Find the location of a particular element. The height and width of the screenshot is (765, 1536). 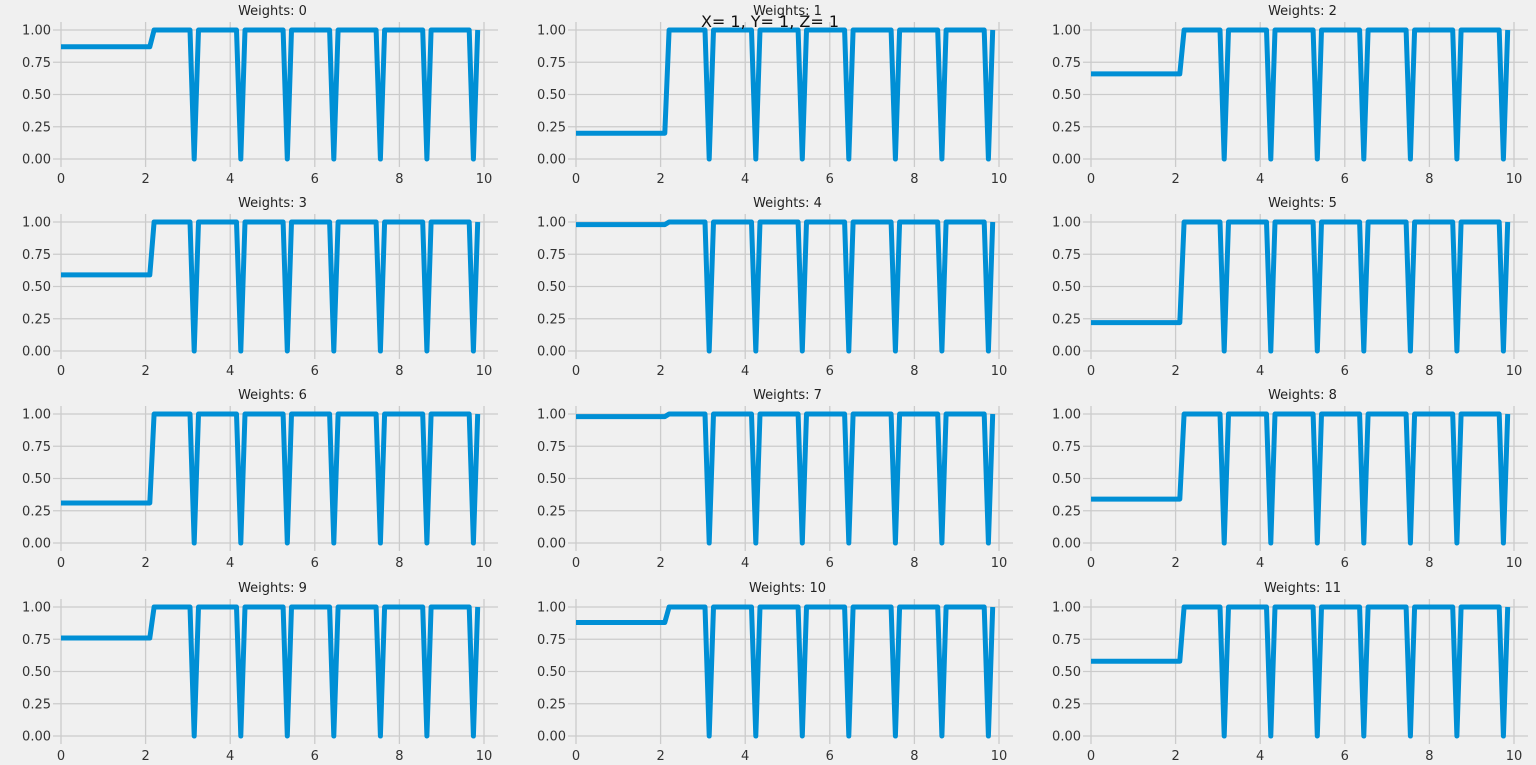

subplot-title: Weights: 3 is located at coordinates (272, 203).